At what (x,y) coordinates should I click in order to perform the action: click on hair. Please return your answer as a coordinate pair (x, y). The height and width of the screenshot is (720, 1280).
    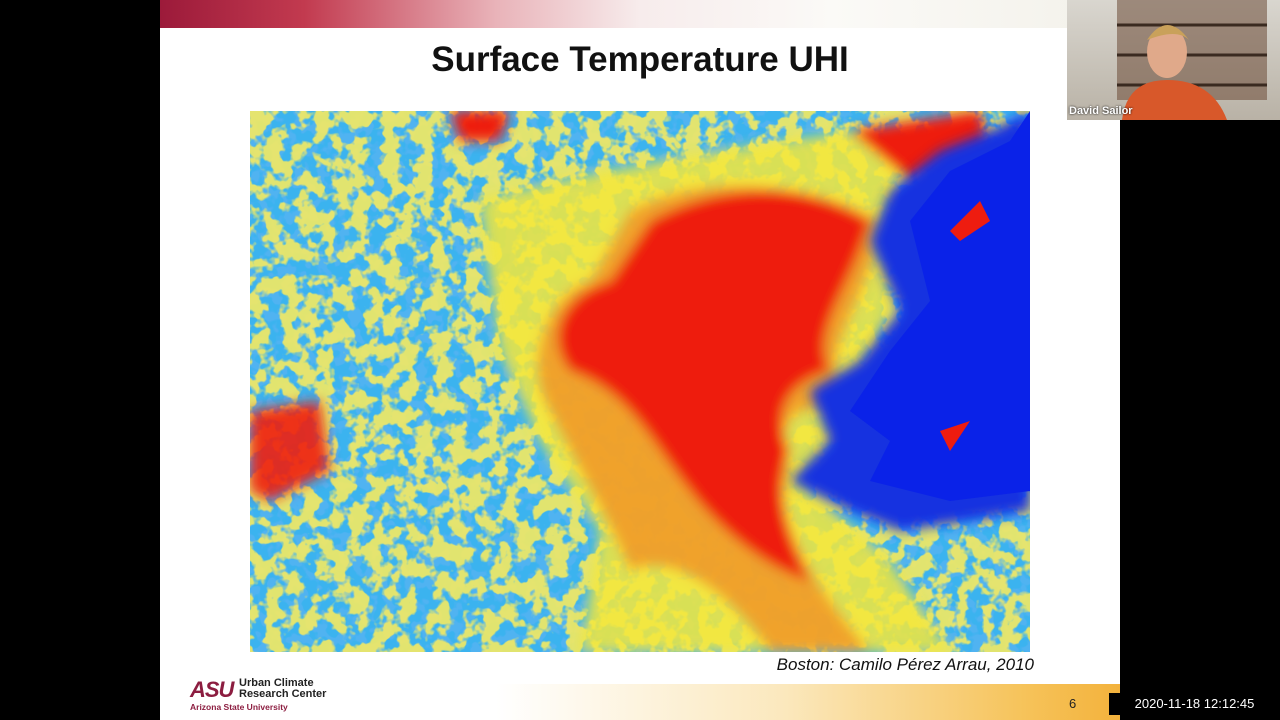
    Looking at the image, I should click on (1168, 32).